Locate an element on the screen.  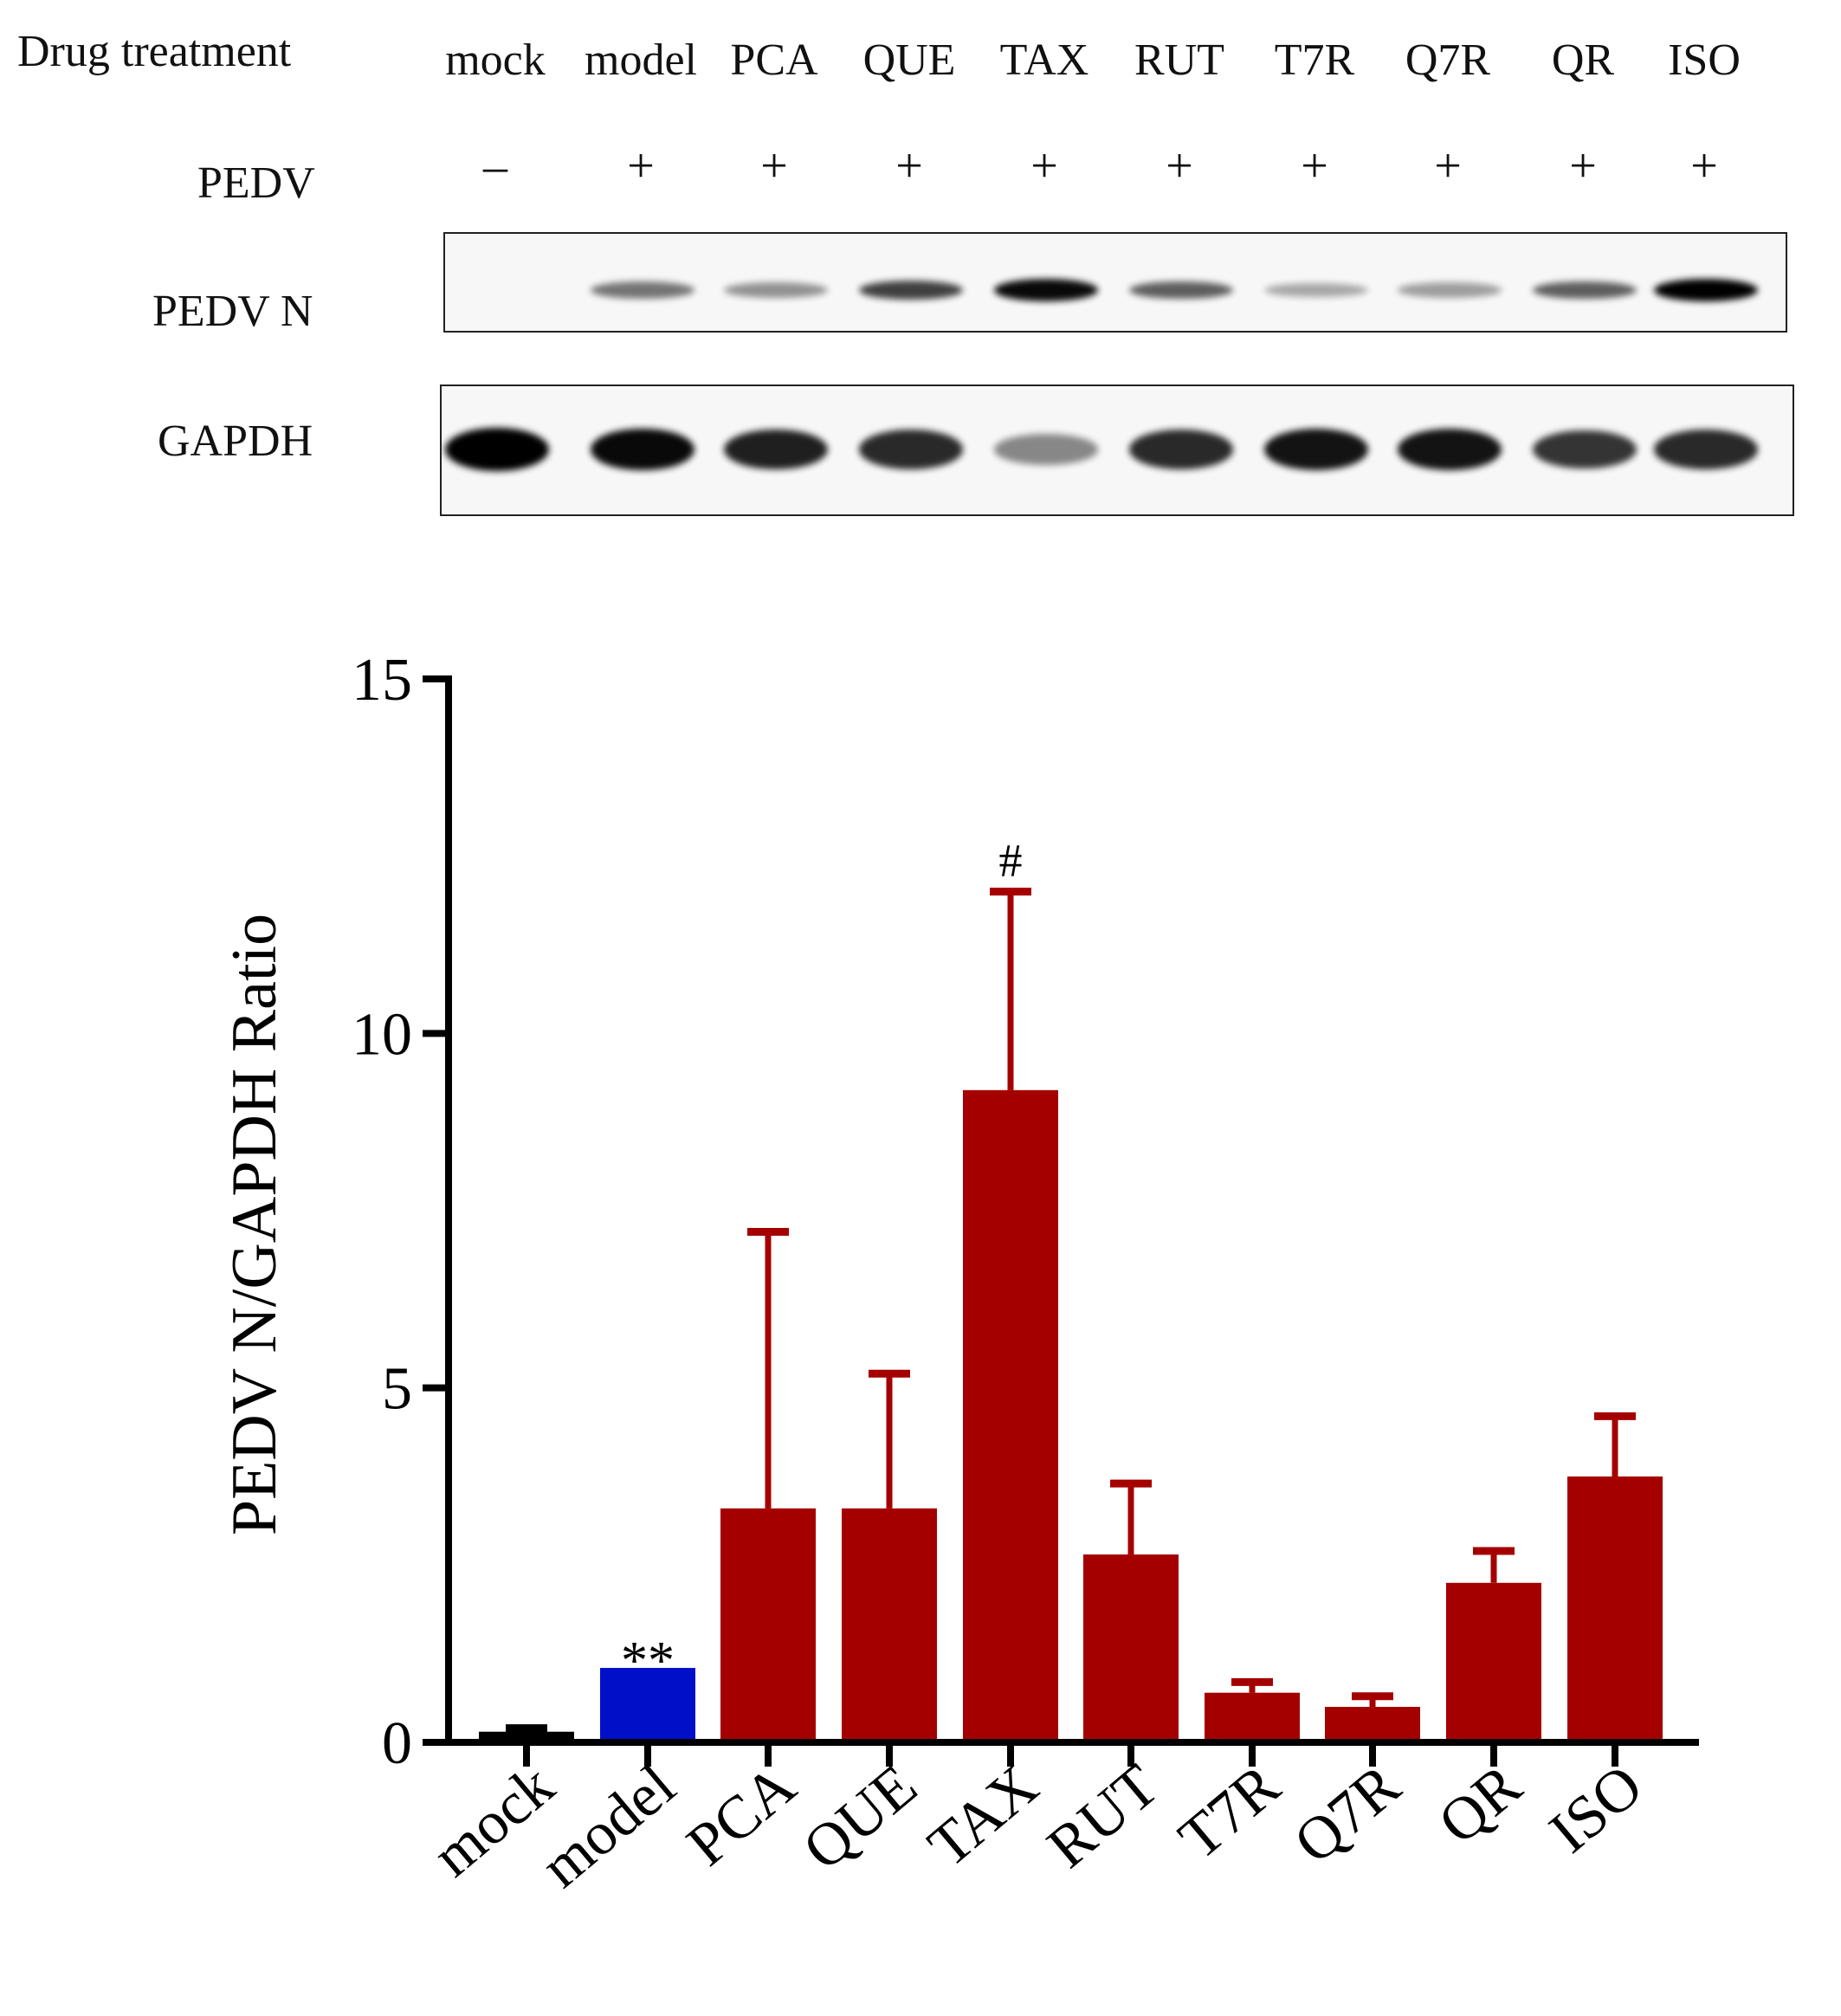
bar-que is located at coordinates (889, 1625).